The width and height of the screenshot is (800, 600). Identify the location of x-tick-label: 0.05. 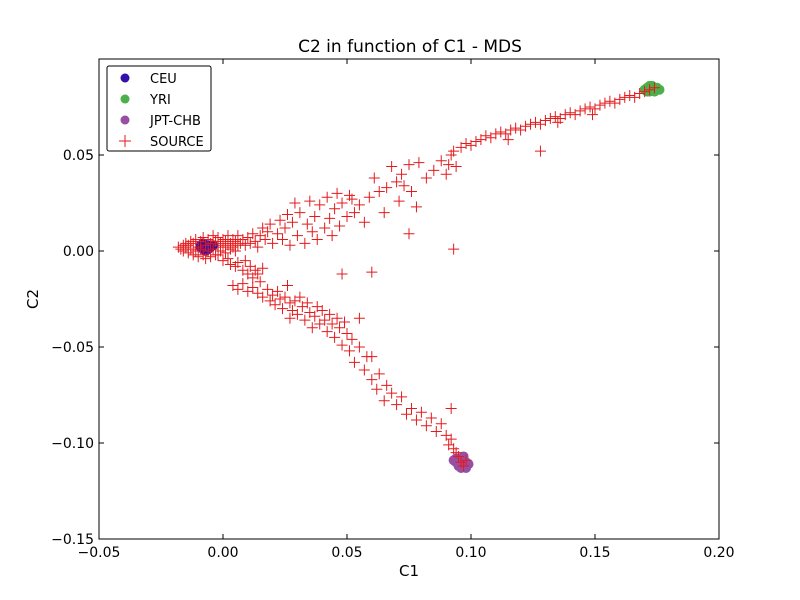
(346, 553).